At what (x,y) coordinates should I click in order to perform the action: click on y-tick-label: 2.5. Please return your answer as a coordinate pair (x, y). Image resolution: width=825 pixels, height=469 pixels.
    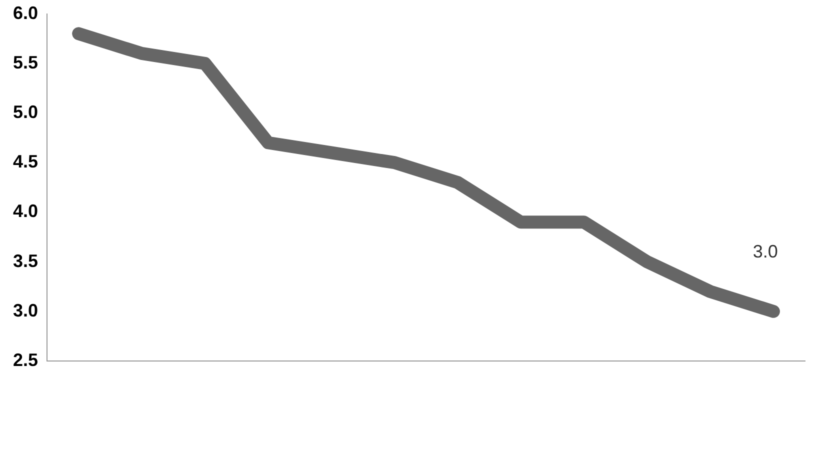
    Looking at the image, I should click on (25, 360).